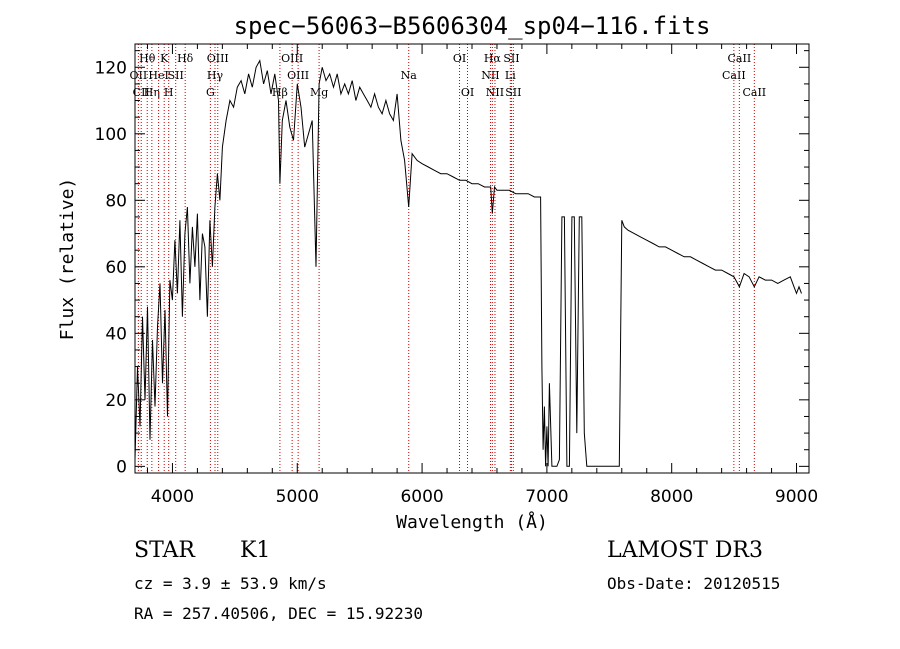 The height and width of the screenshot is (649, 900). Describe the element at coordinates (546, 497) in the screenshot. I see `x-tick-label: 7000` at that location.